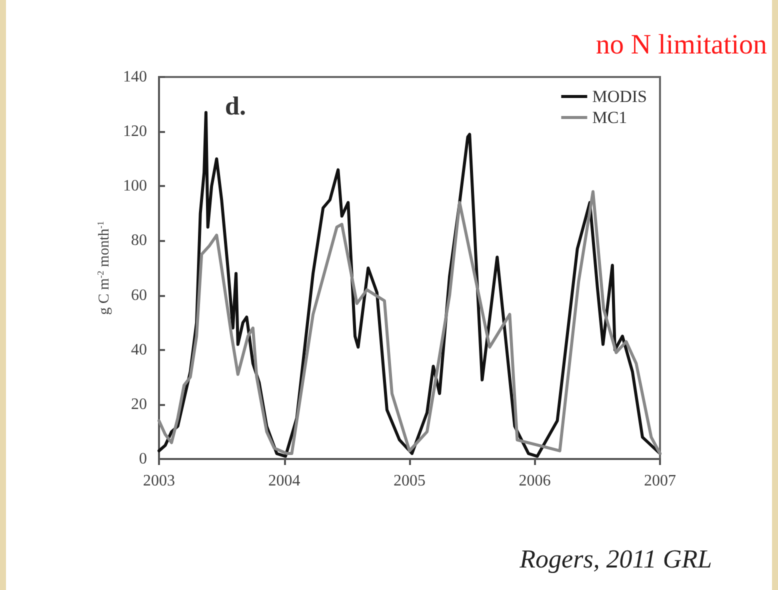 This screenshot has height=590, width=778. What do you see at coordinates (135, 131) in the screenshot?
I see `y-tick-label: 120` at bounding box center [135, 131].